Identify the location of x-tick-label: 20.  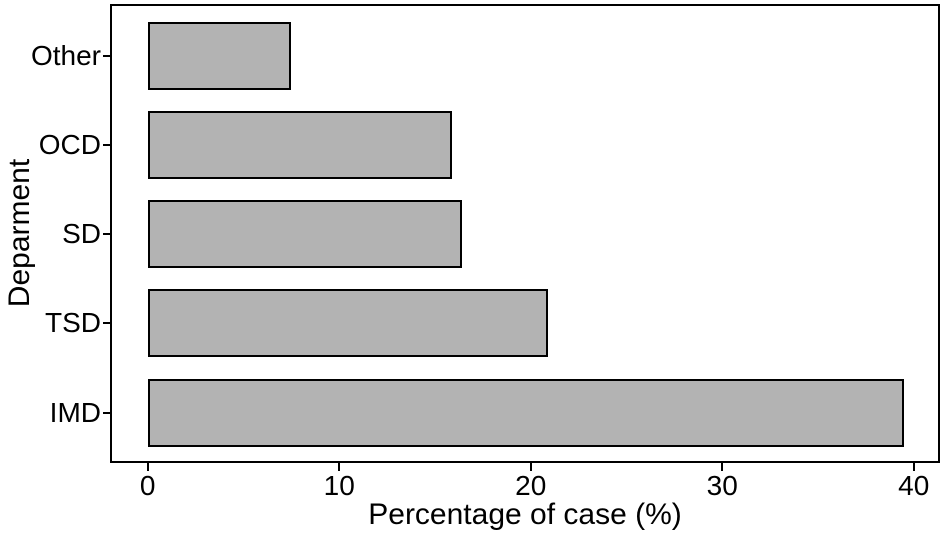
(531, 485).